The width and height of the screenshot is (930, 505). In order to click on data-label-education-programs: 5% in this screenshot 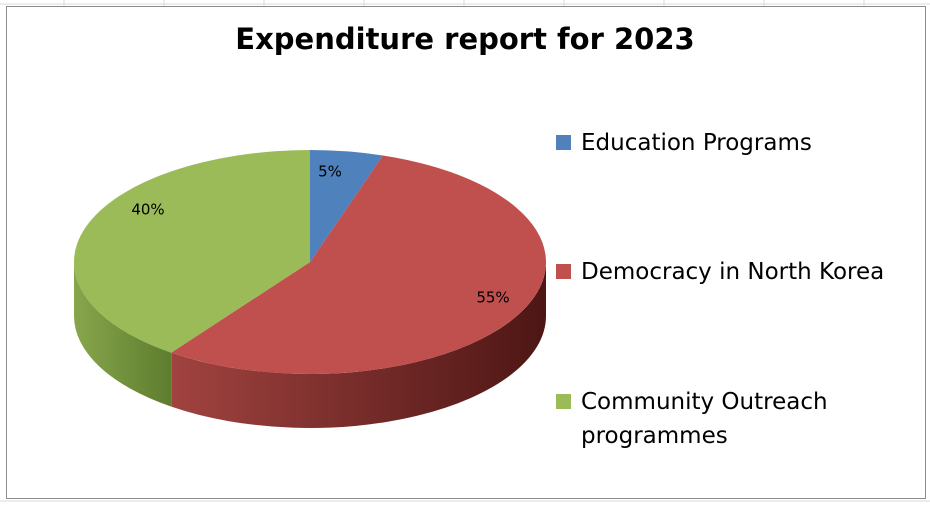, I will do `click(330, 172)`.